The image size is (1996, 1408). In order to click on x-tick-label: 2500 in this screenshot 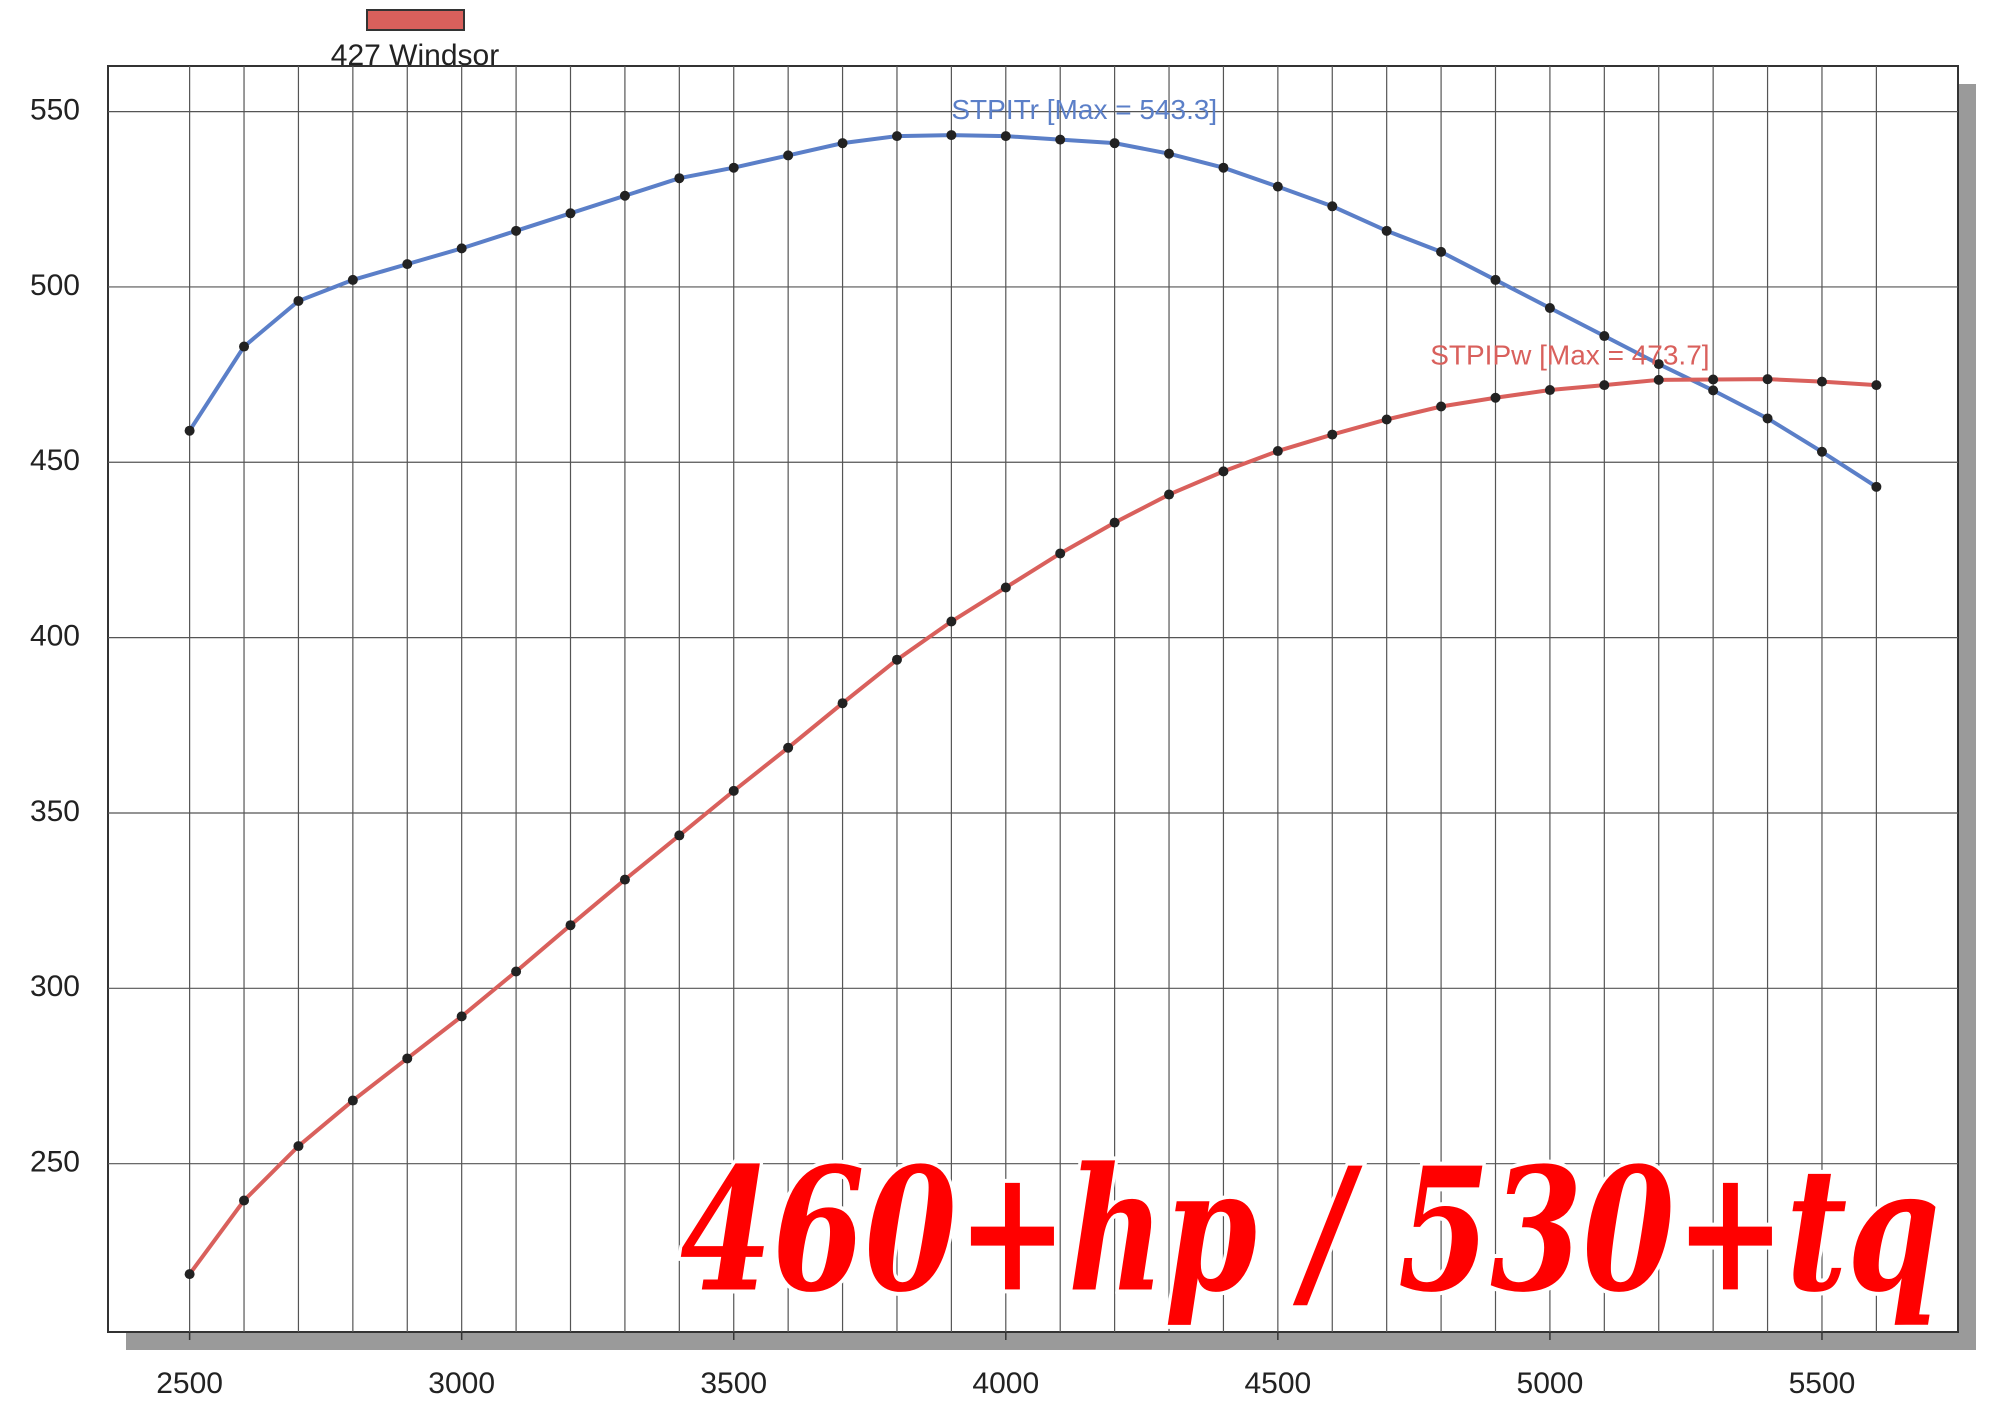, I will do `click(189, 1383)`.